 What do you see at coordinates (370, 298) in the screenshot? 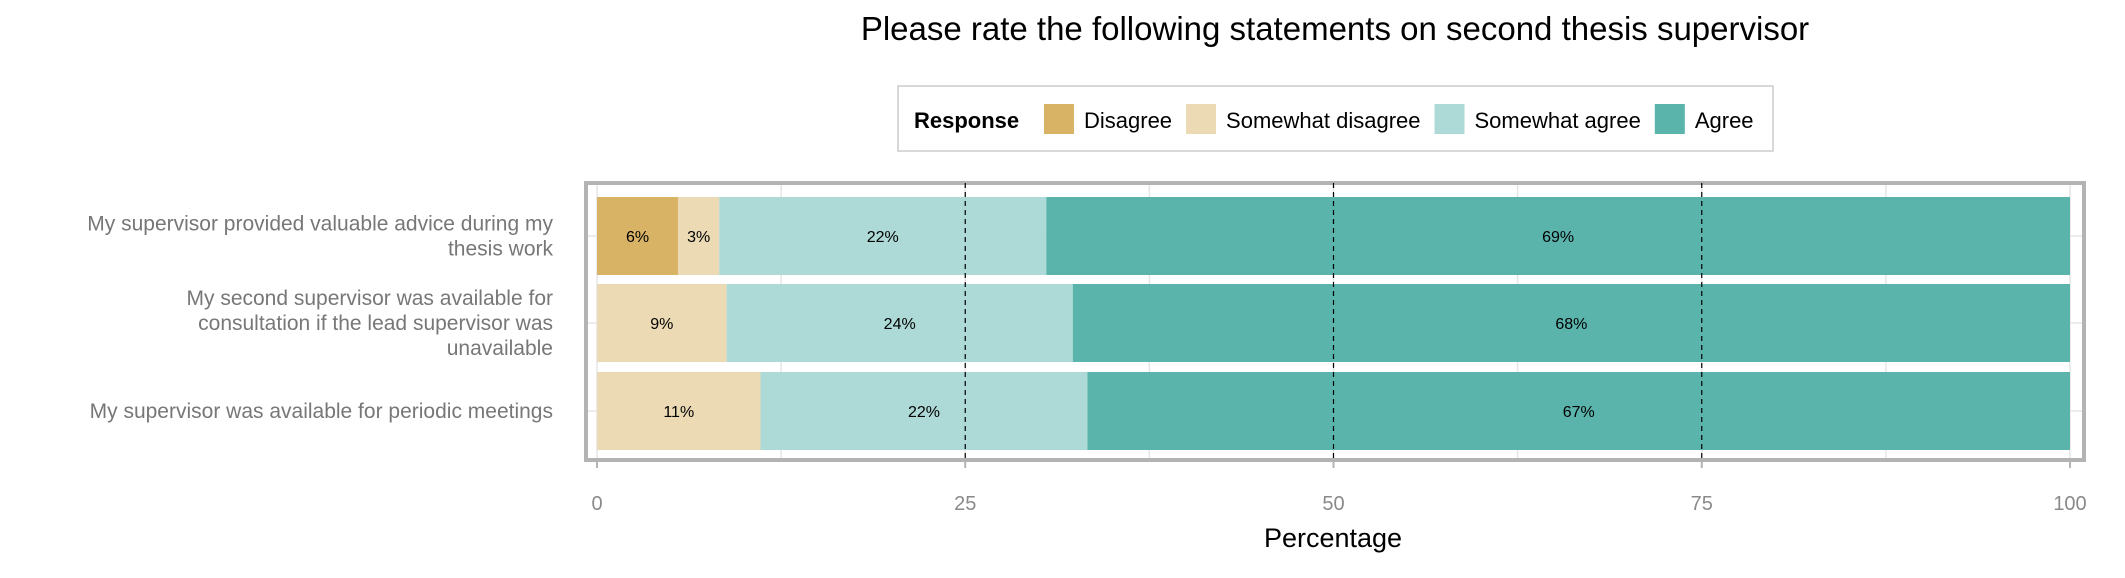
I see `category-label: My second supervisor was available for` at bounding box center [370, 298].